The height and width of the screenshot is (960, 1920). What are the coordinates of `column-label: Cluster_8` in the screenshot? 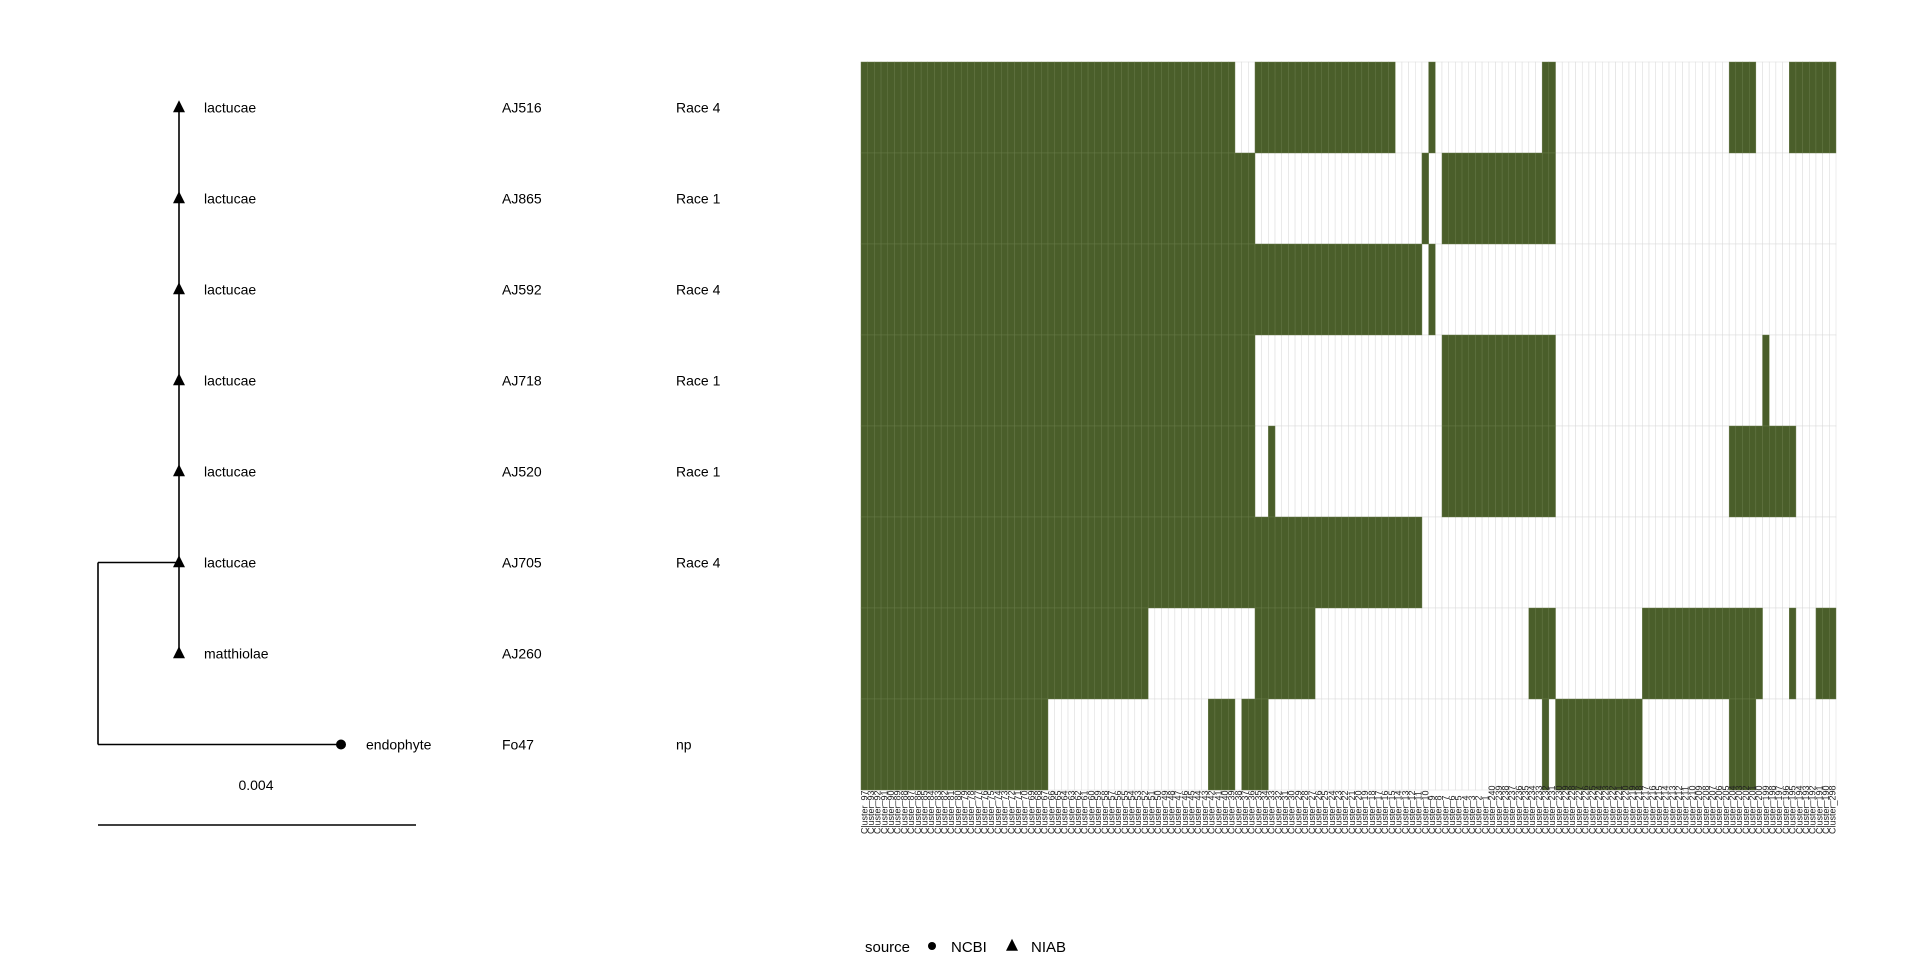 It's located at (1439, 814).